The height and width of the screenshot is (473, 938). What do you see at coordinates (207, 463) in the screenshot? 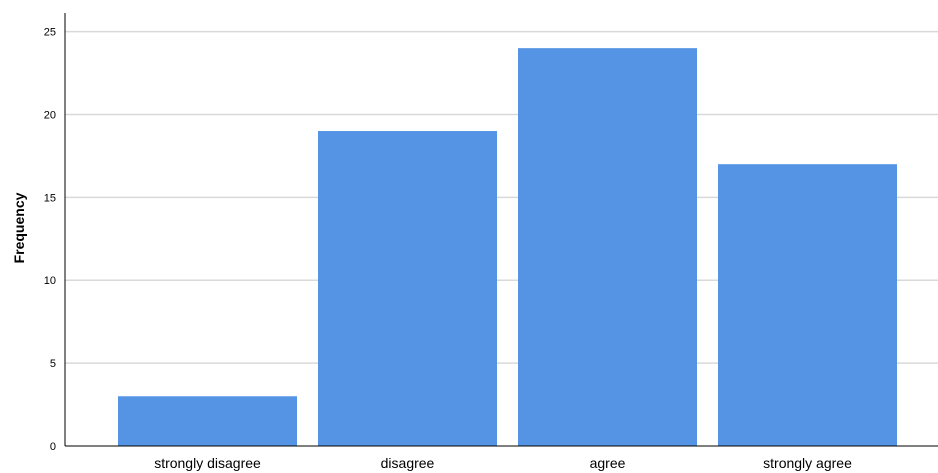
I see `x-tick-label-strongly-disagree: strongly disagree` at bounding box center [207, 463].